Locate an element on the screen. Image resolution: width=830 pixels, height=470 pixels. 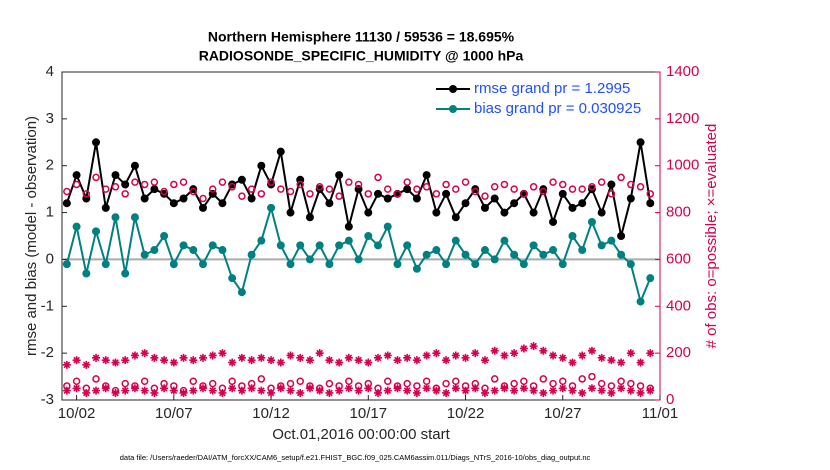
legend-box is located at coordinates (543, 99).